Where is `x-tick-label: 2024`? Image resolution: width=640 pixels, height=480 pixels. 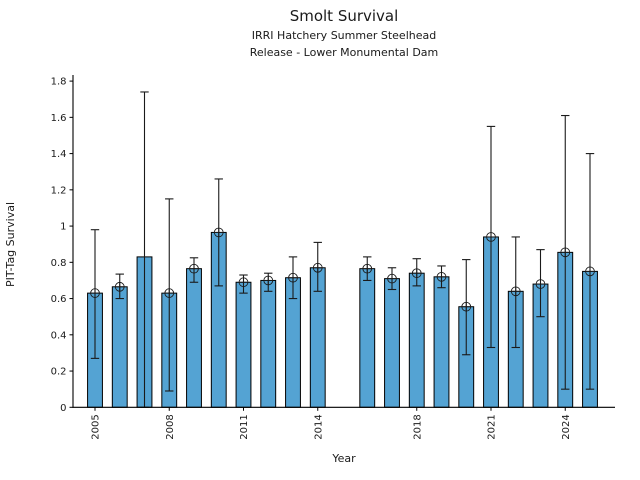 x-tick-label: 2024 is located at coordinates (566, 426).